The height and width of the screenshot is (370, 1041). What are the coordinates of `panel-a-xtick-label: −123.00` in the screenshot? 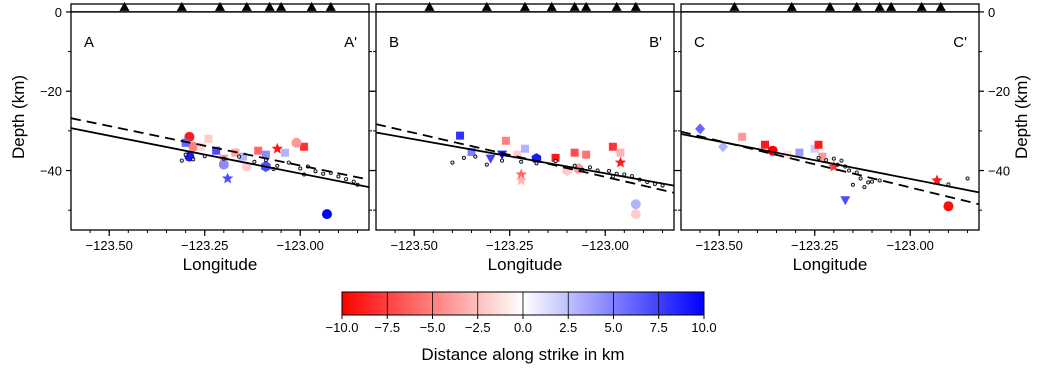 It's located at (300, 245).